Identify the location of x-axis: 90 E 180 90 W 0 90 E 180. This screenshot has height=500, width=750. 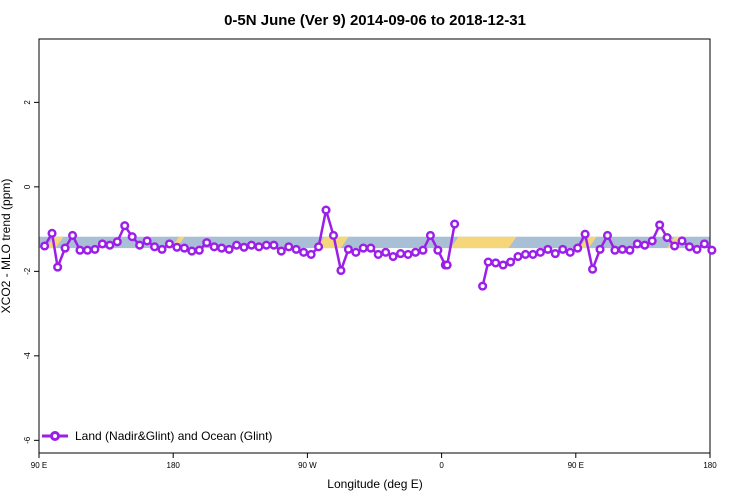
(374, 461).